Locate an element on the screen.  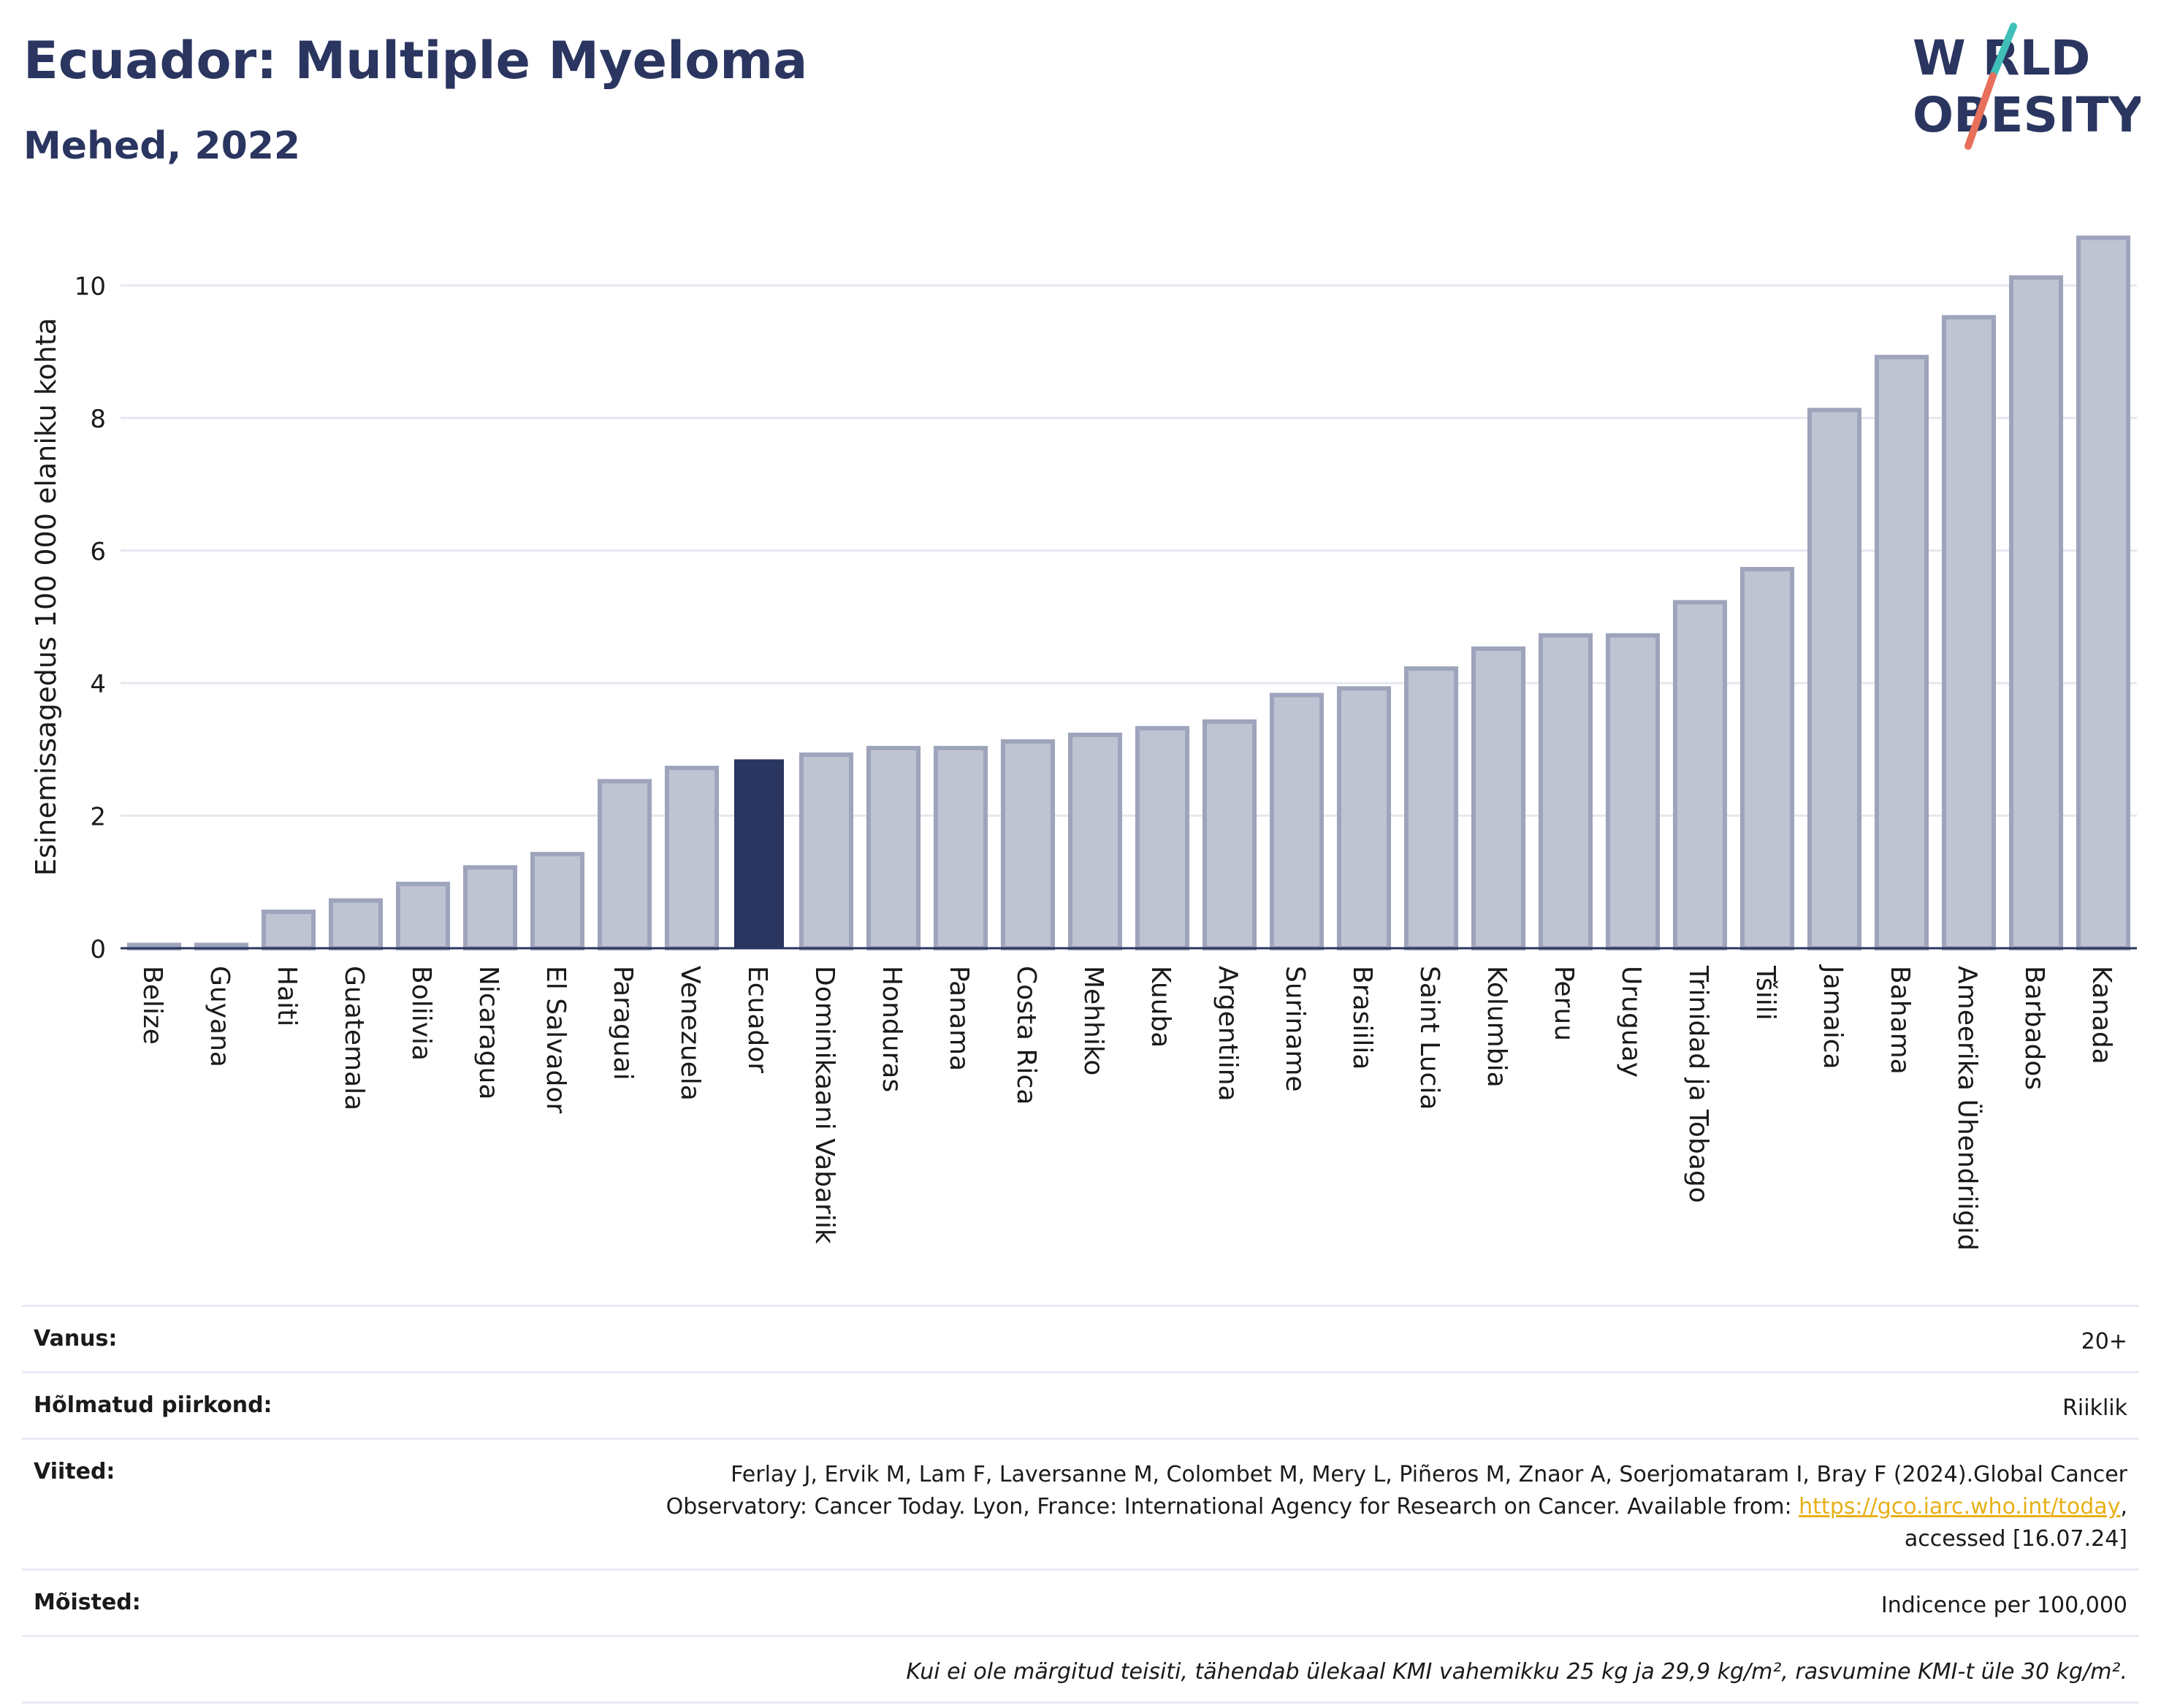
bar-saint-lucia is located at coordinates (1431, 808).